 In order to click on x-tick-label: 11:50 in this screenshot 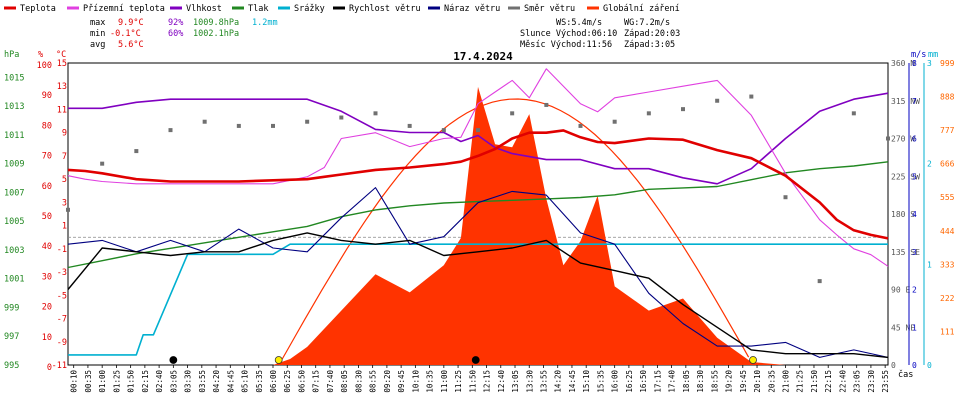, I will do `click(472, 381)`.